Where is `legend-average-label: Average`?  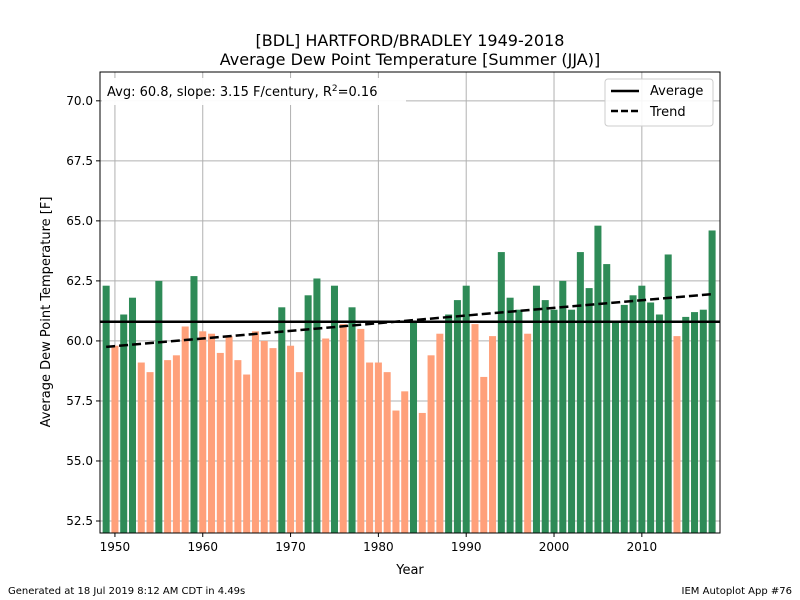
legend-average-label: Average is located at coordinates (676, 91).